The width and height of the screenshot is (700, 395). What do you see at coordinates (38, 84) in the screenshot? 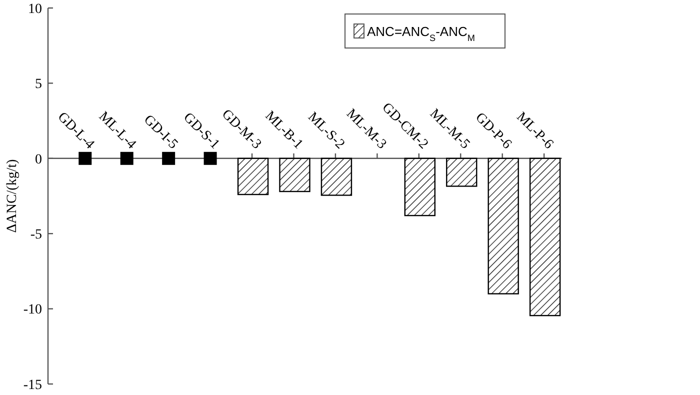
I see `y-tick-label: 5` at bounding box center [38, 84].